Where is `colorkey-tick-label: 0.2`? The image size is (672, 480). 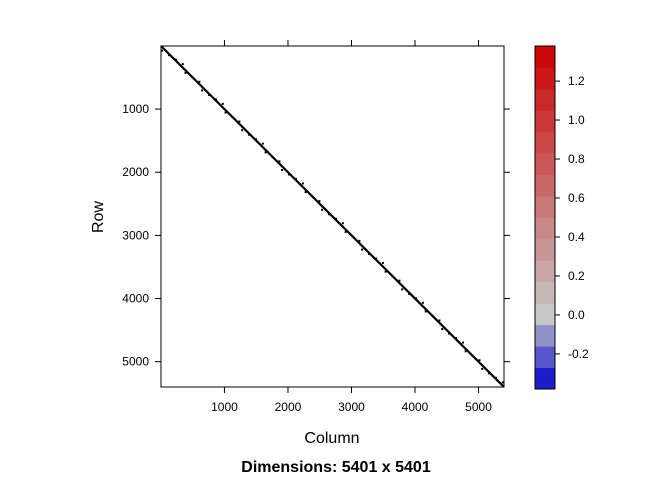
colorkey-tick-label: 0.2 is located at coordinates (576, 276).